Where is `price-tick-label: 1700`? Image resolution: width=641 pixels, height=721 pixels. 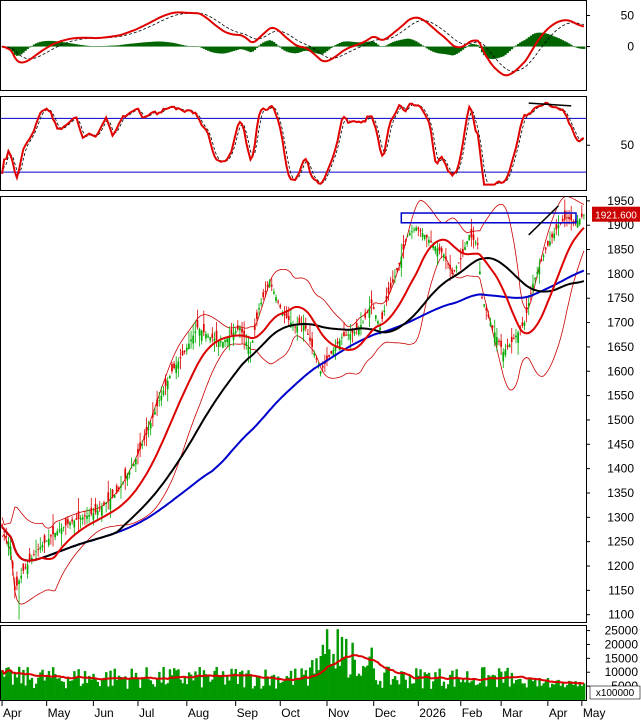
price-tick-label: 1700 is located at coordinates (620, 323).